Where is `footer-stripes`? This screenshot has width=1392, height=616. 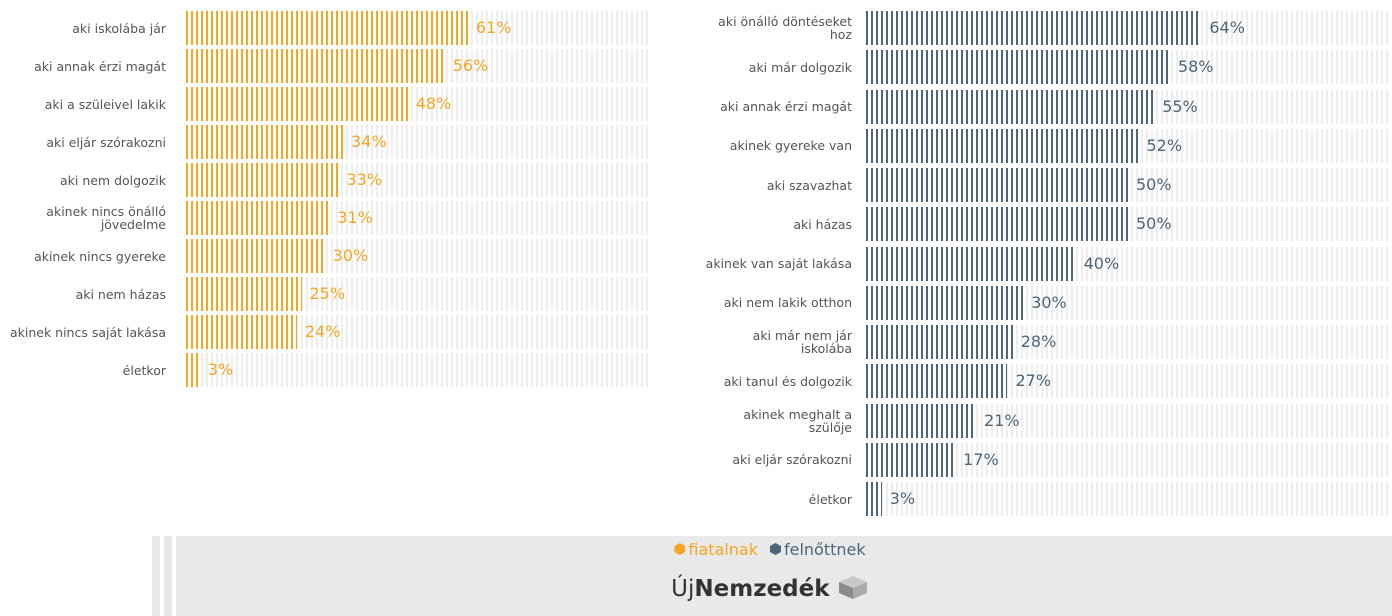
footer-stripes is located at coordinates (164, 576).